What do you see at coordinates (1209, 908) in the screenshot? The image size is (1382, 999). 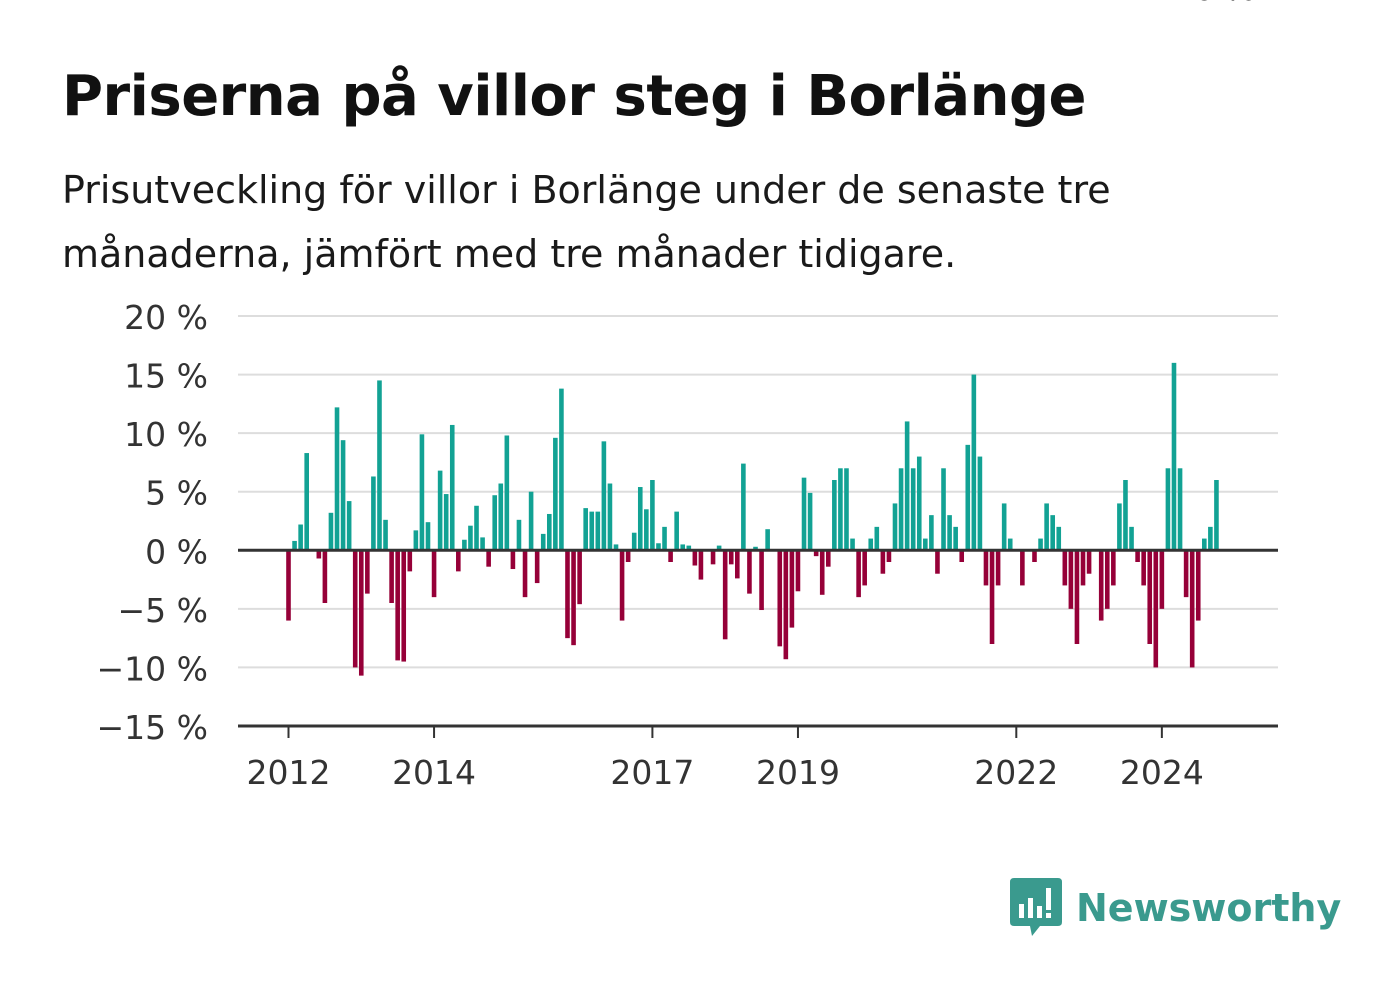 I see `brand-name: Newsworthy` at bounding box center [1209, 908].